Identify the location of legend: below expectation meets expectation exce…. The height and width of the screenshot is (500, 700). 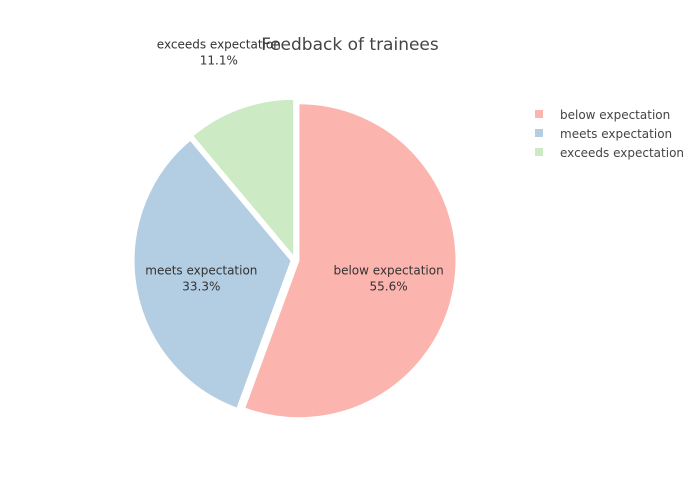
(609, 134).